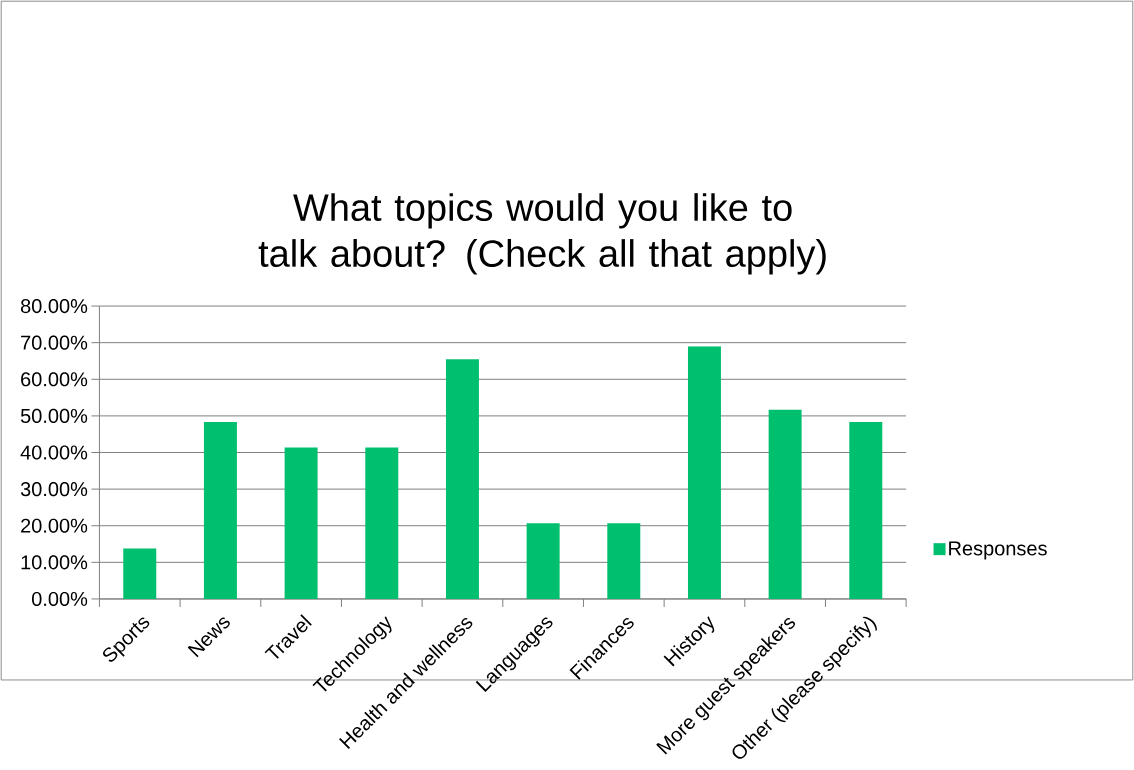 The height and width of the screenshot is (770, 1134). What do you see at coordinates (59, 599) in the screenshot?
I see `y-tick-label: 0.00%` at bounding box center [59, 599].